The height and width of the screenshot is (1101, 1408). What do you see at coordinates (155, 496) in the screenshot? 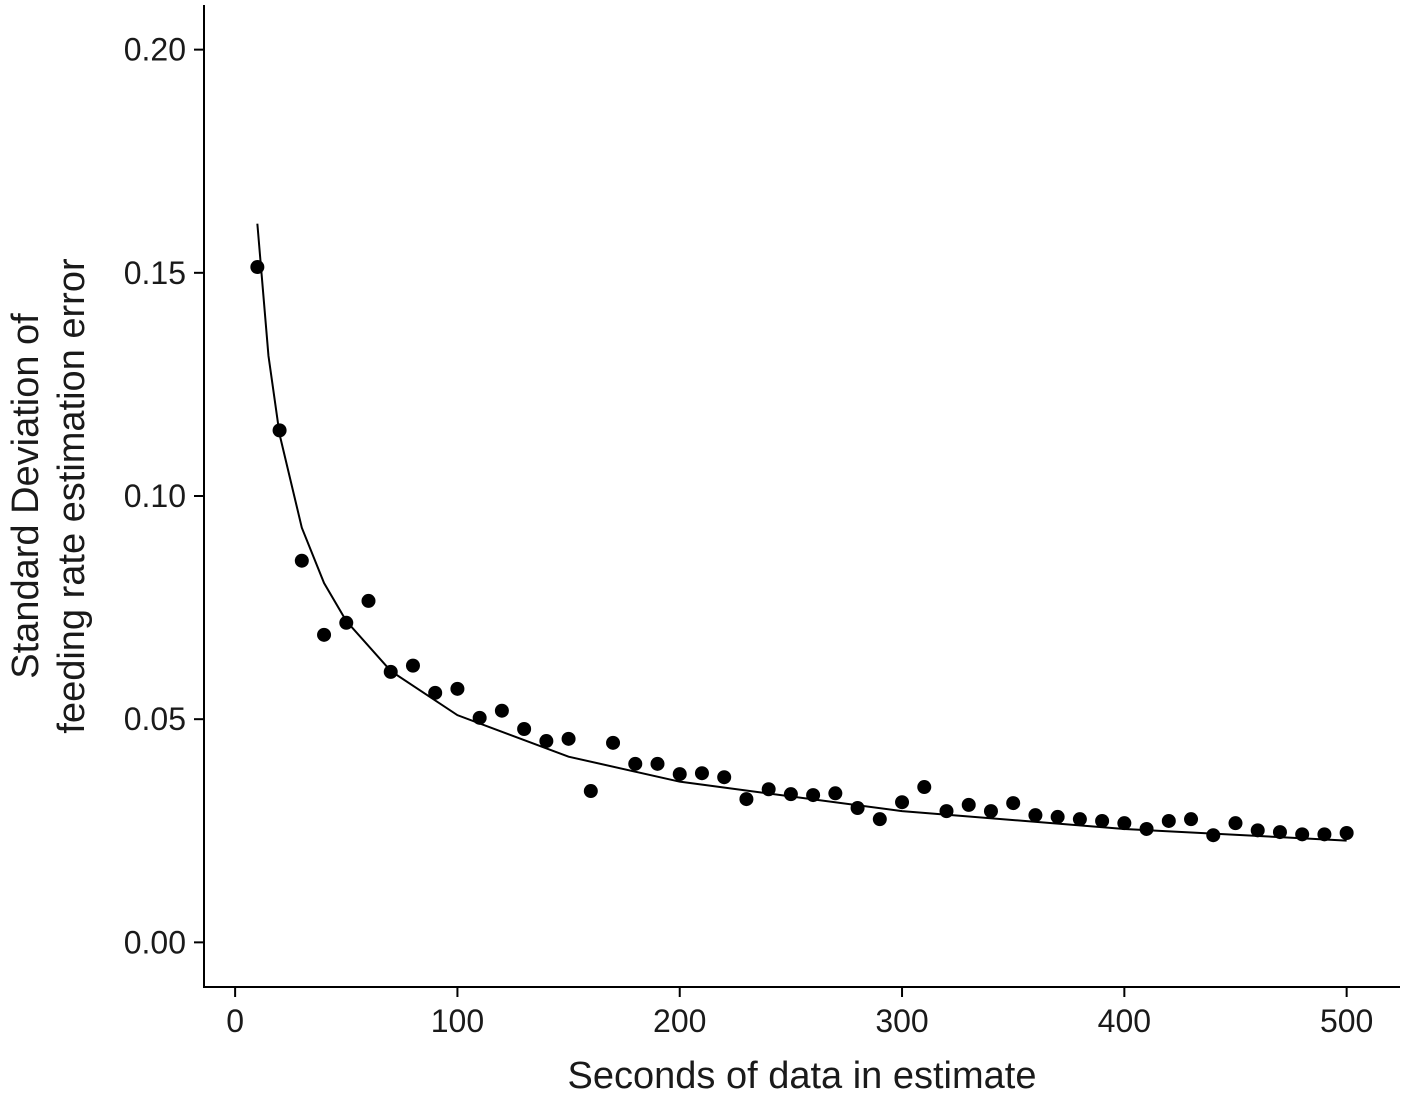
I see `y-tick-label: 0.10` at bounding box center [155, 496].